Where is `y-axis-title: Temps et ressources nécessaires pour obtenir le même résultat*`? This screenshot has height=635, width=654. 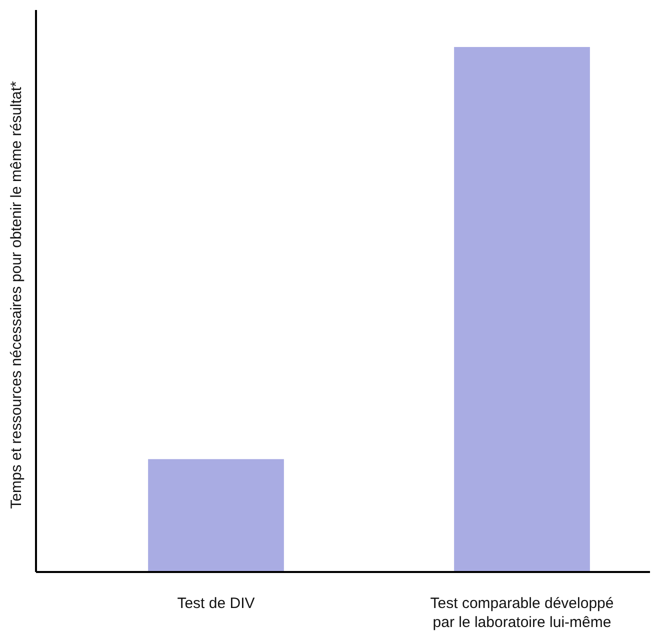 y-axis-title: Temps et ressources nécessaires pour obtenir le même résultat* is located at coordinates (16, 295).